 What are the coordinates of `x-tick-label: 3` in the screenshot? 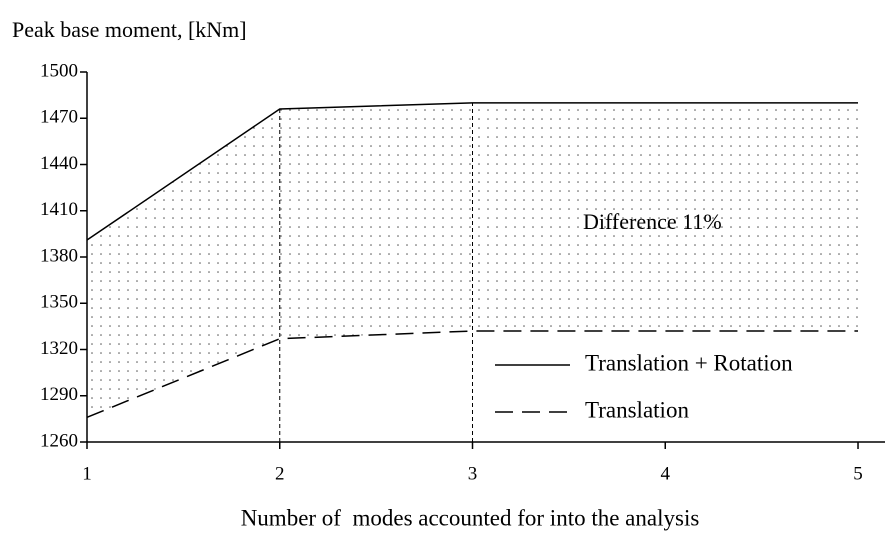 It's located at (473, 473).